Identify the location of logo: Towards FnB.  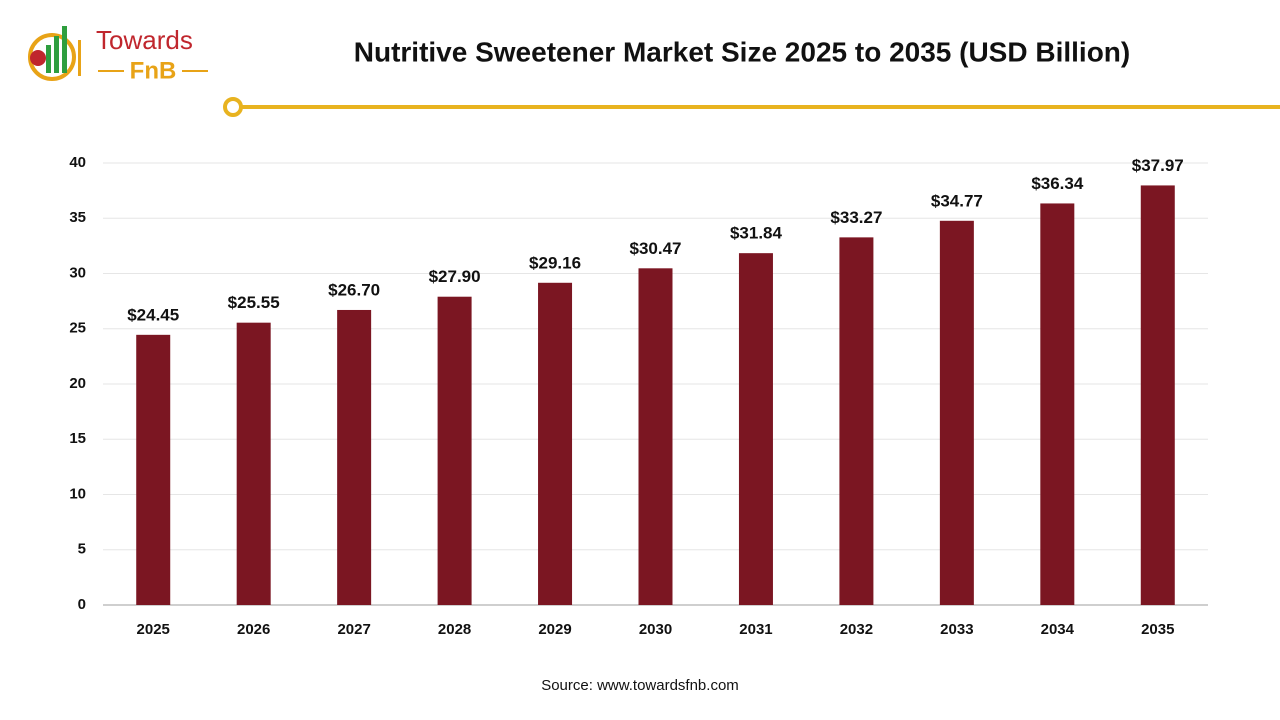
(118, 54).